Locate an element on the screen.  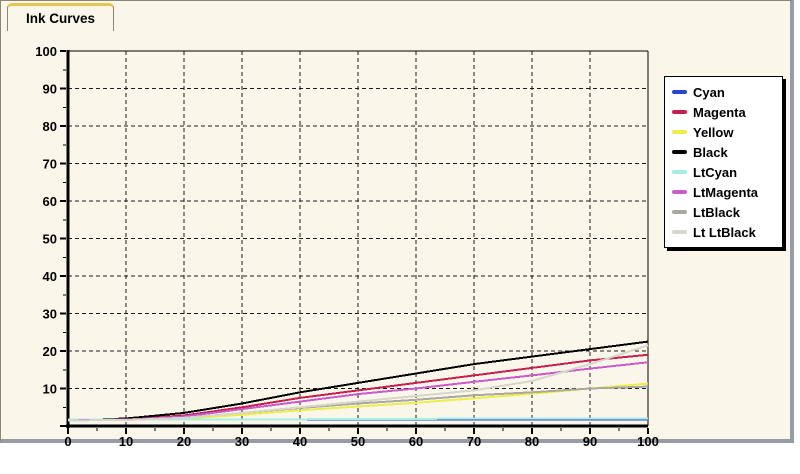
legend-label: LtBlack is located at coordinates (716, 212).